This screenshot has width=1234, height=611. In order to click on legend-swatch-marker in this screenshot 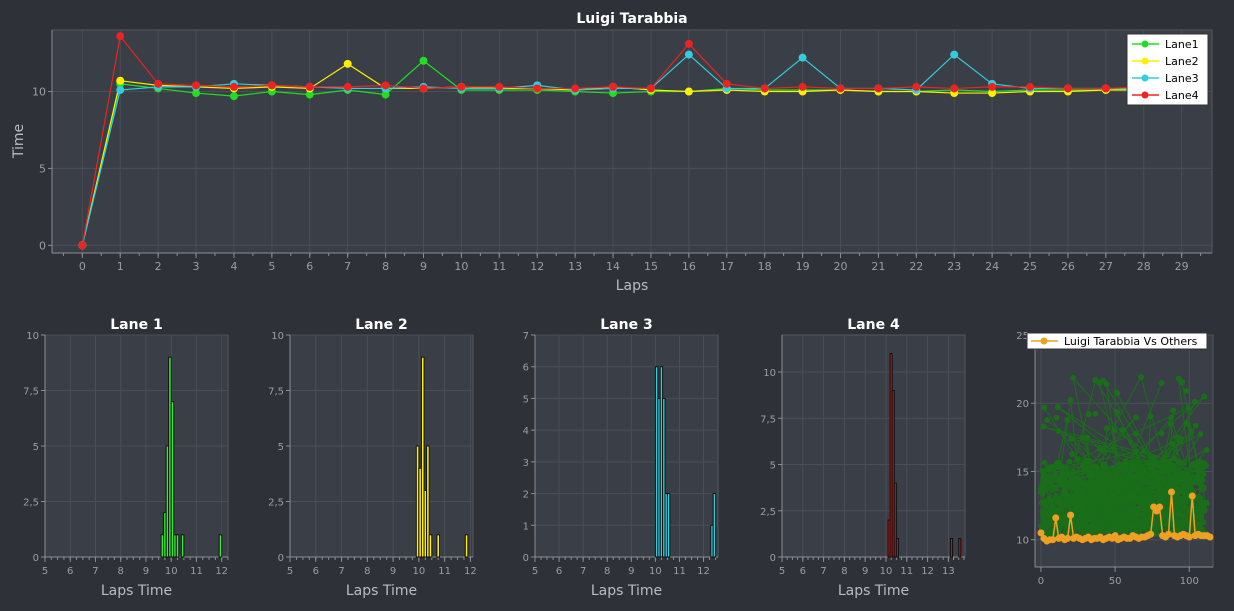, I will do `click(1145, 95)`.